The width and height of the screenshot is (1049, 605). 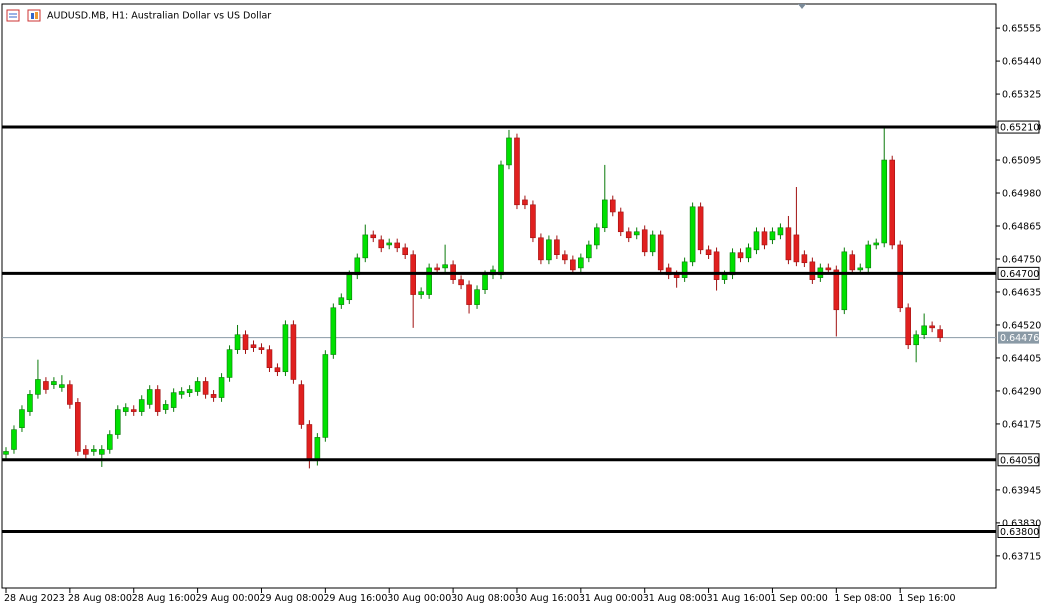 I want to click on level-label: 0.64050, so click(x=1019, y=460).